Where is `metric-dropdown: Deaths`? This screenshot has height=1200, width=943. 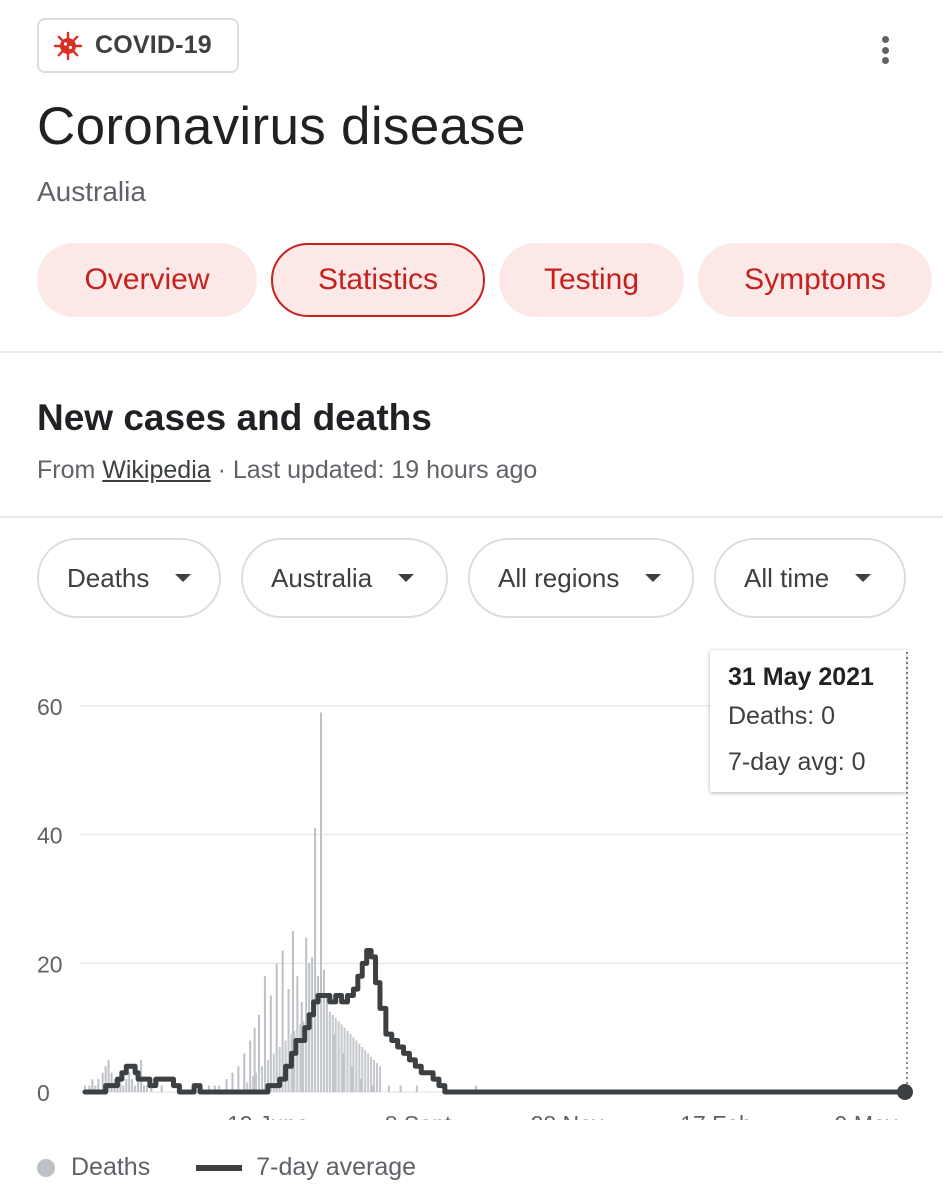
metric-dropdown: Deaths is located at coordinates (129, 578).